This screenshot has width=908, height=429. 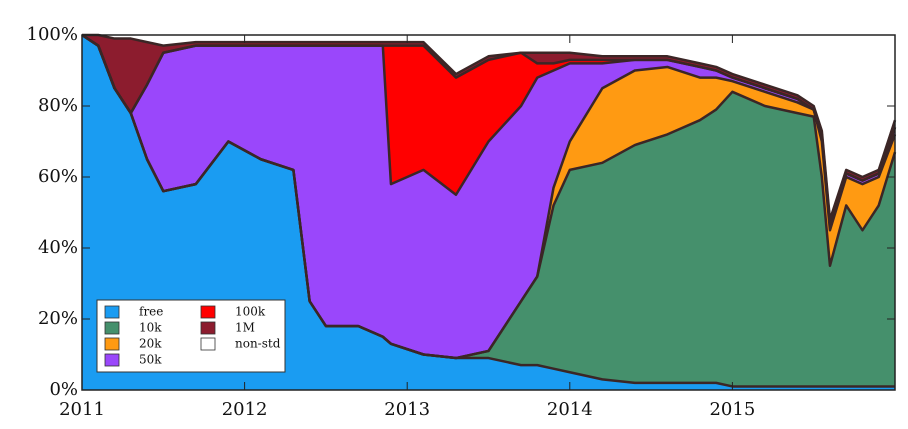 What do you see at coordinates (407, 409) in the screenshot?
I see `x-tick-label: 2013` at bounding box center [407, 409].